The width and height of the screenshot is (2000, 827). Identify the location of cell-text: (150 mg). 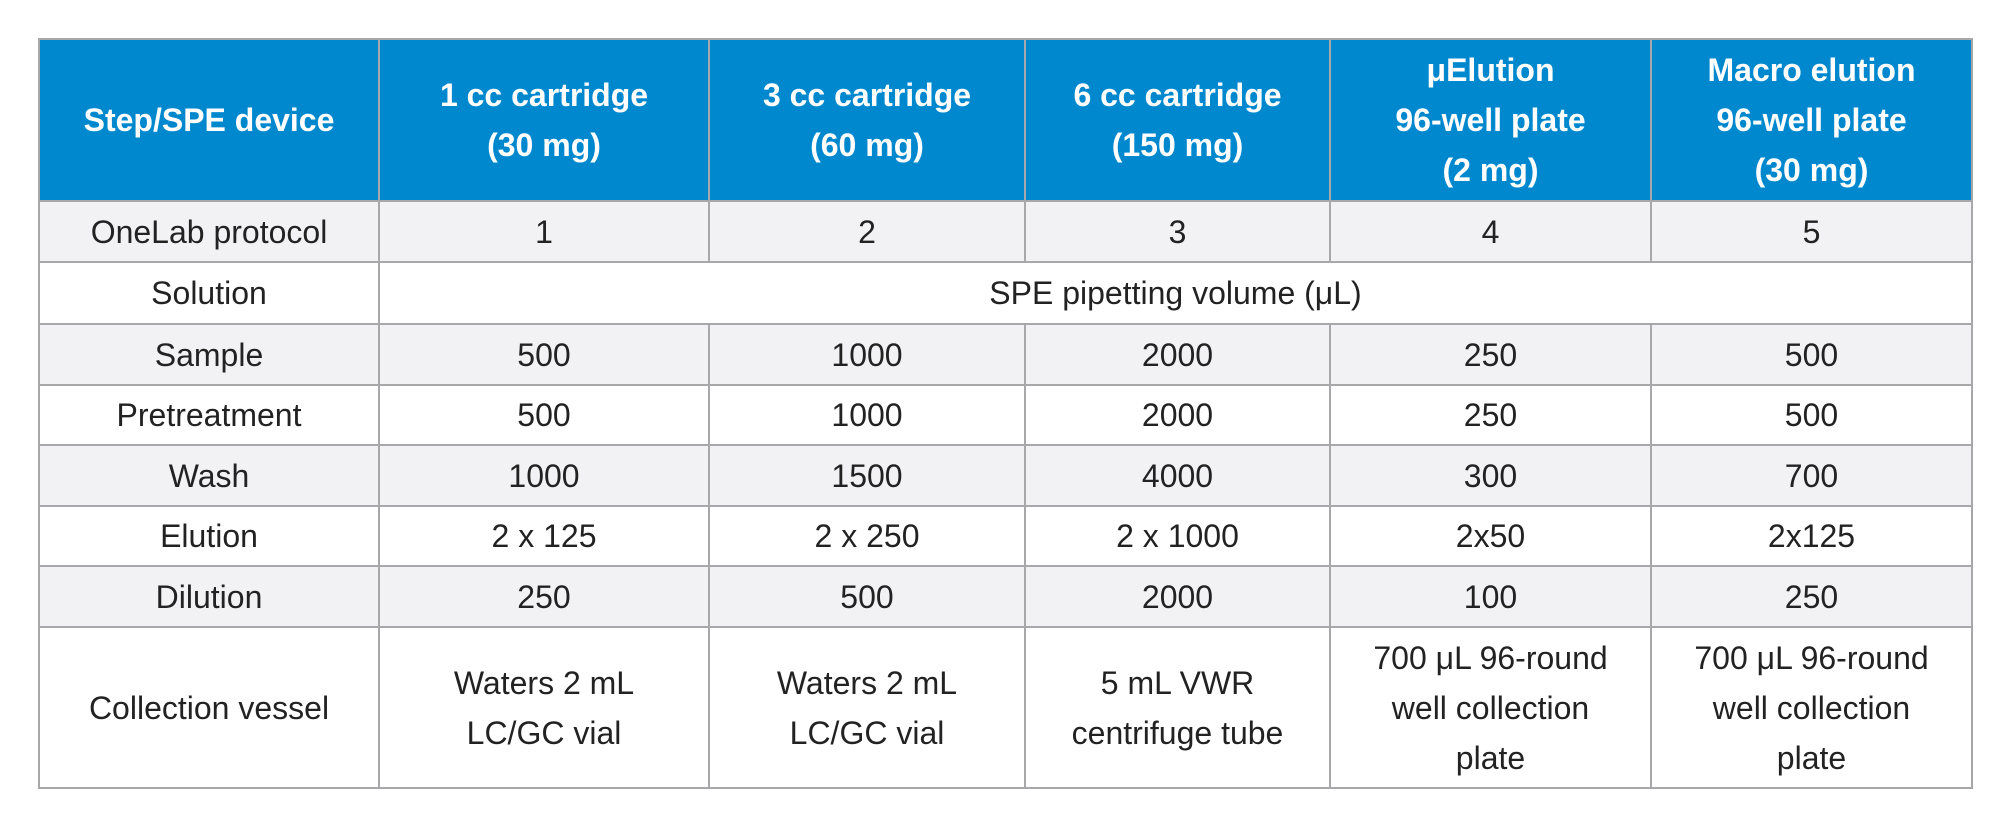
(1177, 145).